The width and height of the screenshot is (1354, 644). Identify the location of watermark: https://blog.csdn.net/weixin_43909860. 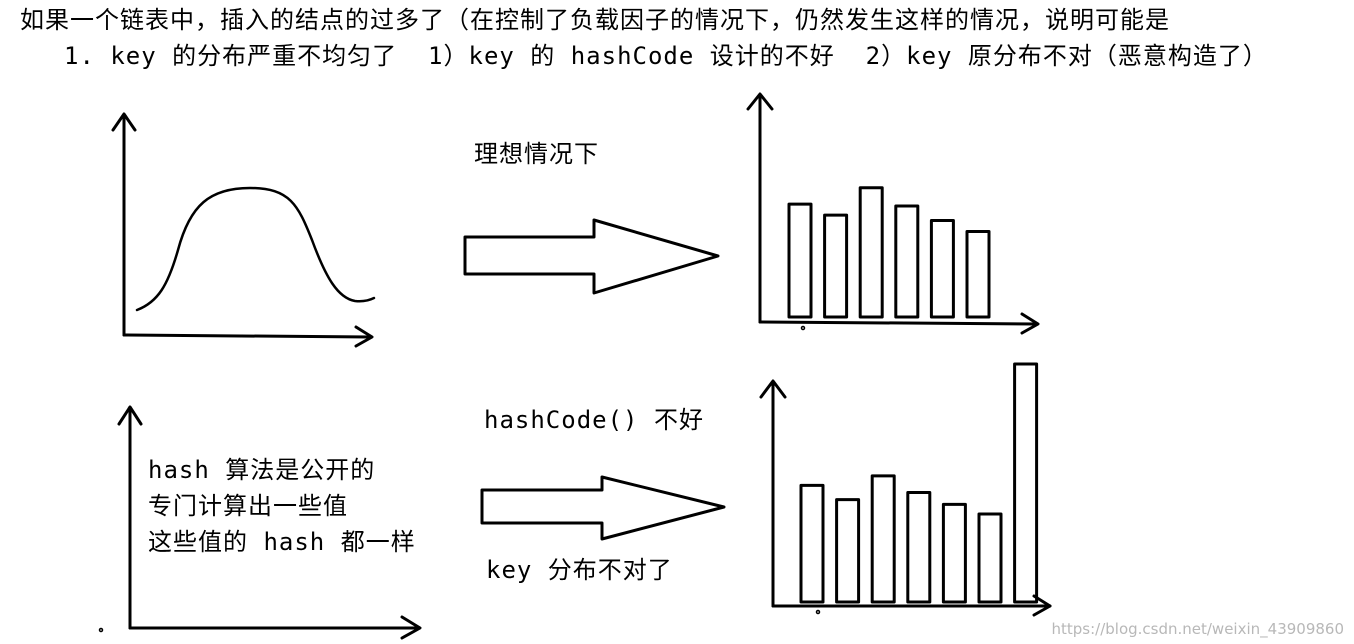
(1197, 629).